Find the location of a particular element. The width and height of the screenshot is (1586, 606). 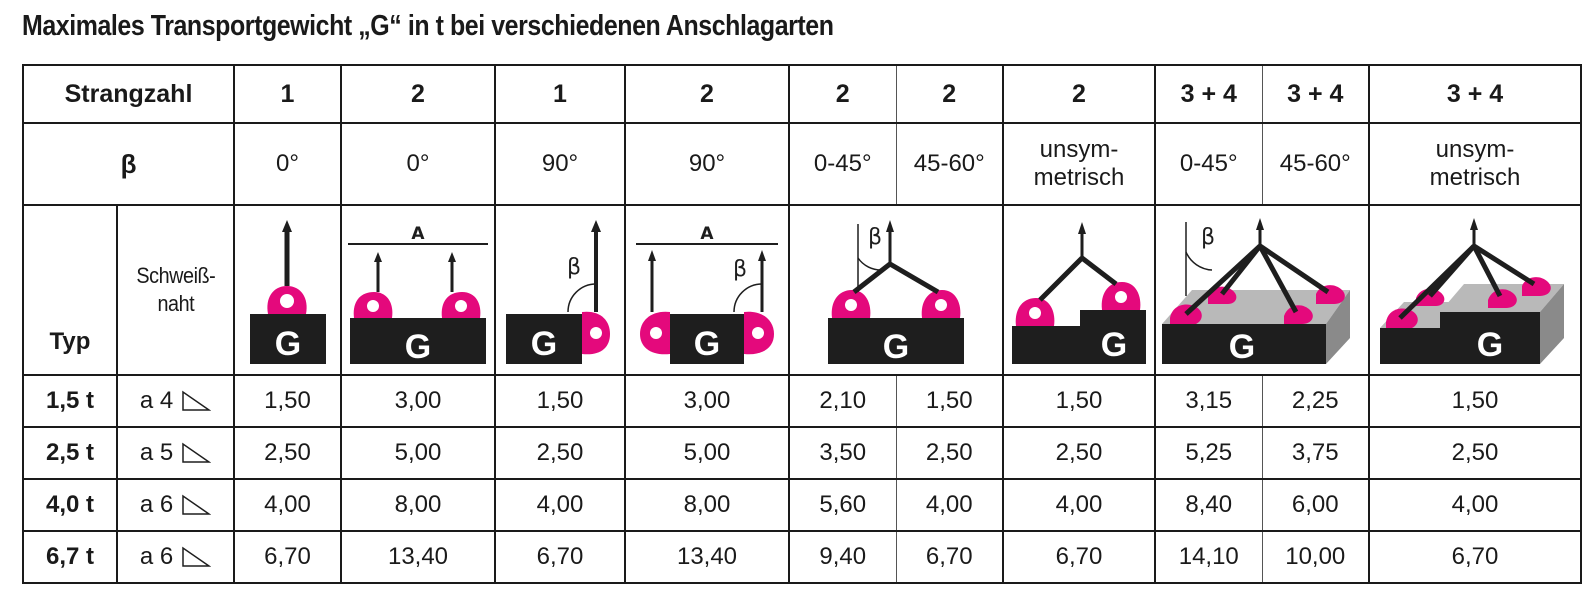

value-cell: 3,00 is located at coordinates (418, 401).